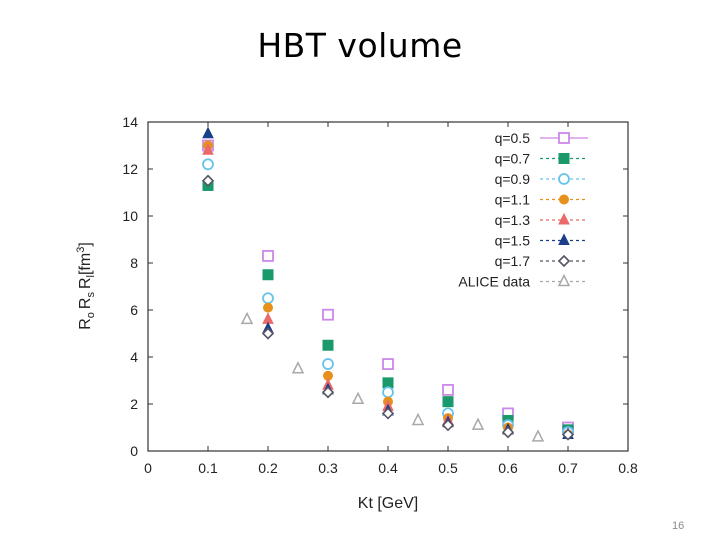 This screenshot has width=720, height=540. Describe the element at coordinates (134, 451) in the screenshot. I see `y-tick-label: 0` at that location.